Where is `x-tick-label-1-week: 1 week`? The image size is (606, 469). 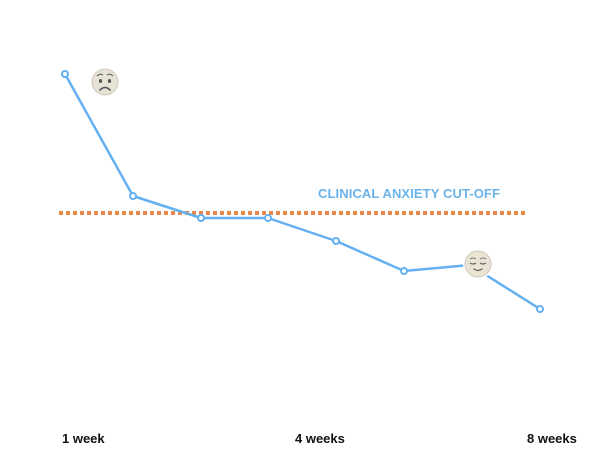
x-tick-label-1-week: 1 week is located at coordinates (83, 438).